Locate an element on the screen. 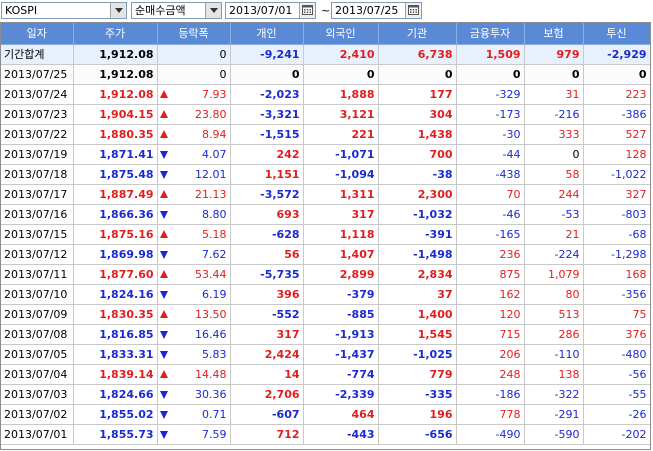 This screenshot has height=451, width=653. column-header-institution-col: 기관 is located at coordinates (417, 34).